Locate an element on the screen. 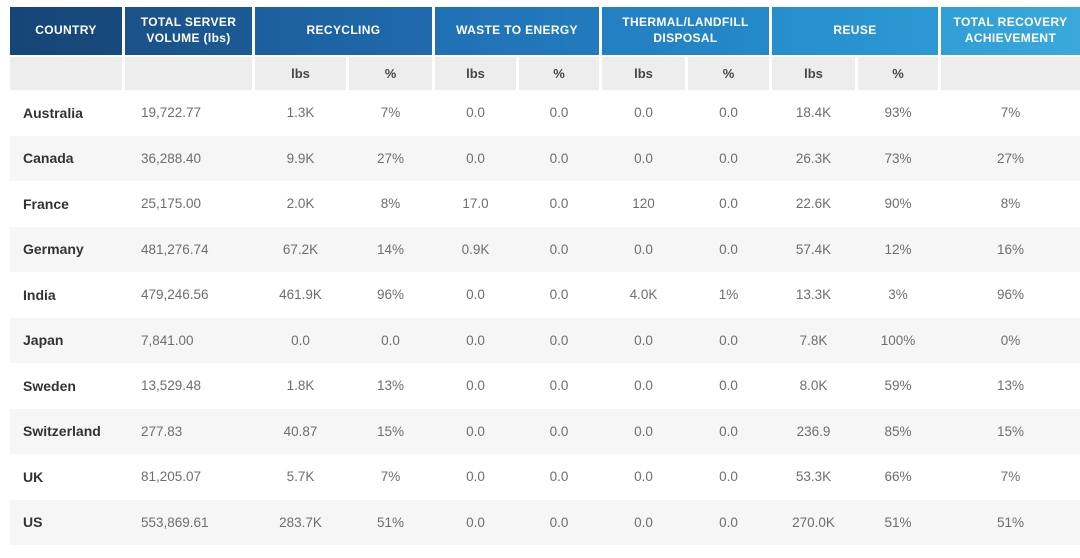 Image resolution: width=1080 pixels, height=558 pixels. cell-total_recovery_achievement: 51% is located at coordinates (1010, 522).